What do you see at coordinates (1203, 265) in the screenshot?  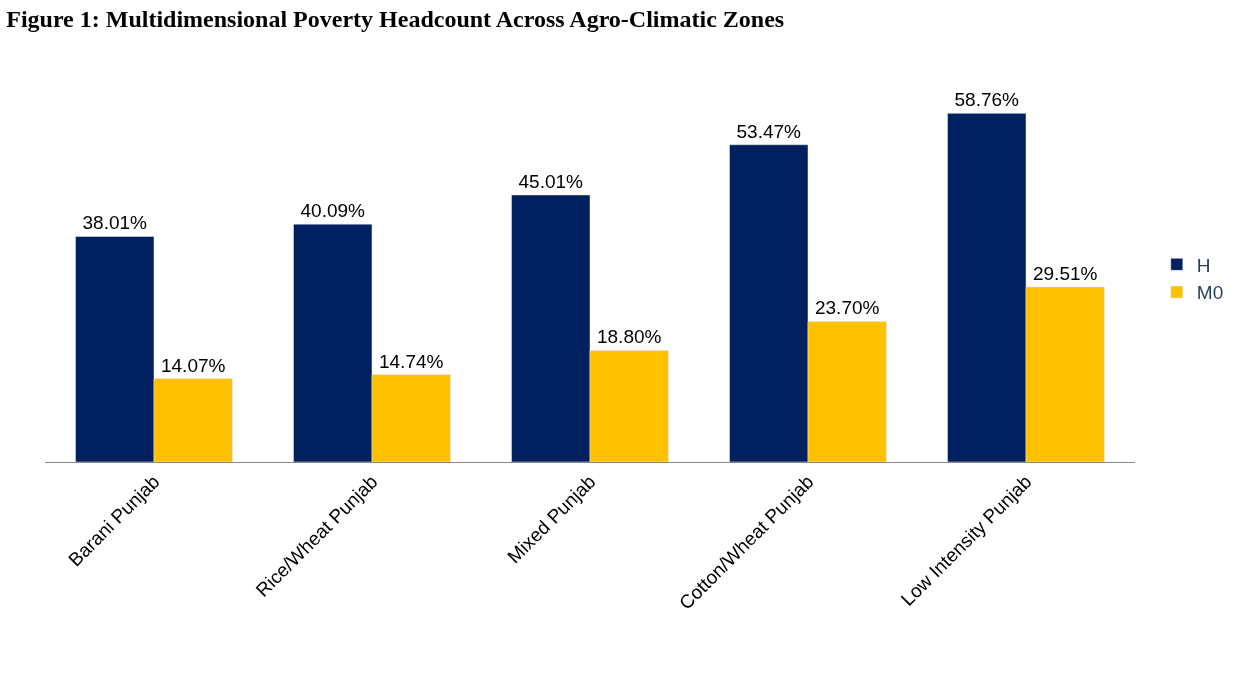 I see `legend-label: H` at bounding box center [1203, 265].